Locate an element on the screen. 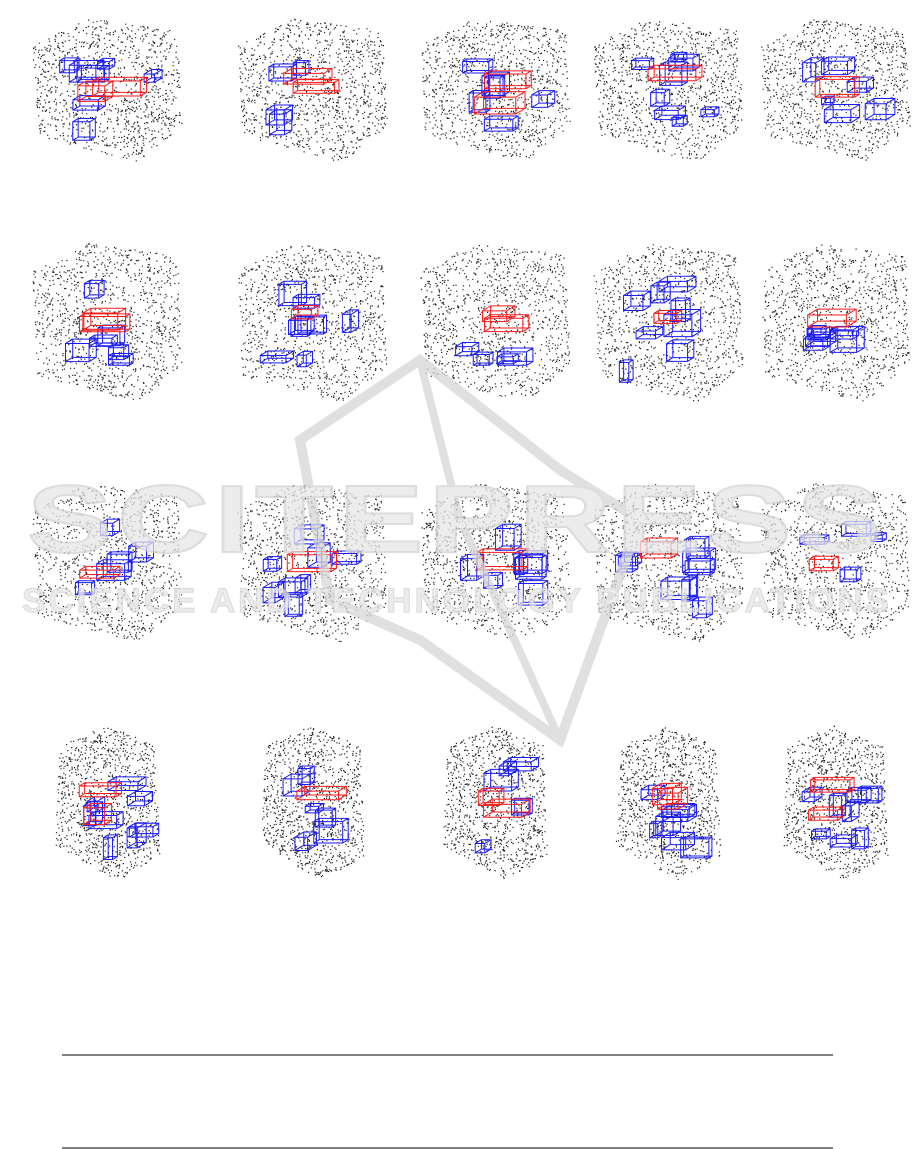  watermark-title: SCITEPRESS is located at coordinates (457, 519).